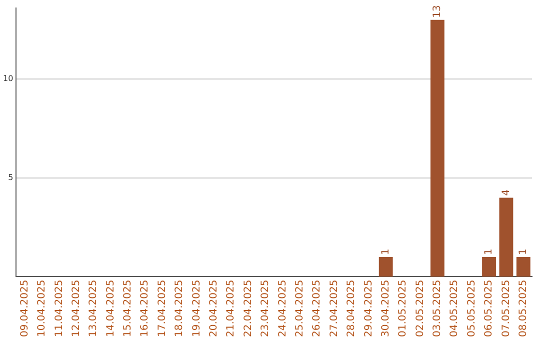  Describe the element at coordinates (196, 309) in the screenshot. I see `x-tick-label: 19.04.2025` at that location.